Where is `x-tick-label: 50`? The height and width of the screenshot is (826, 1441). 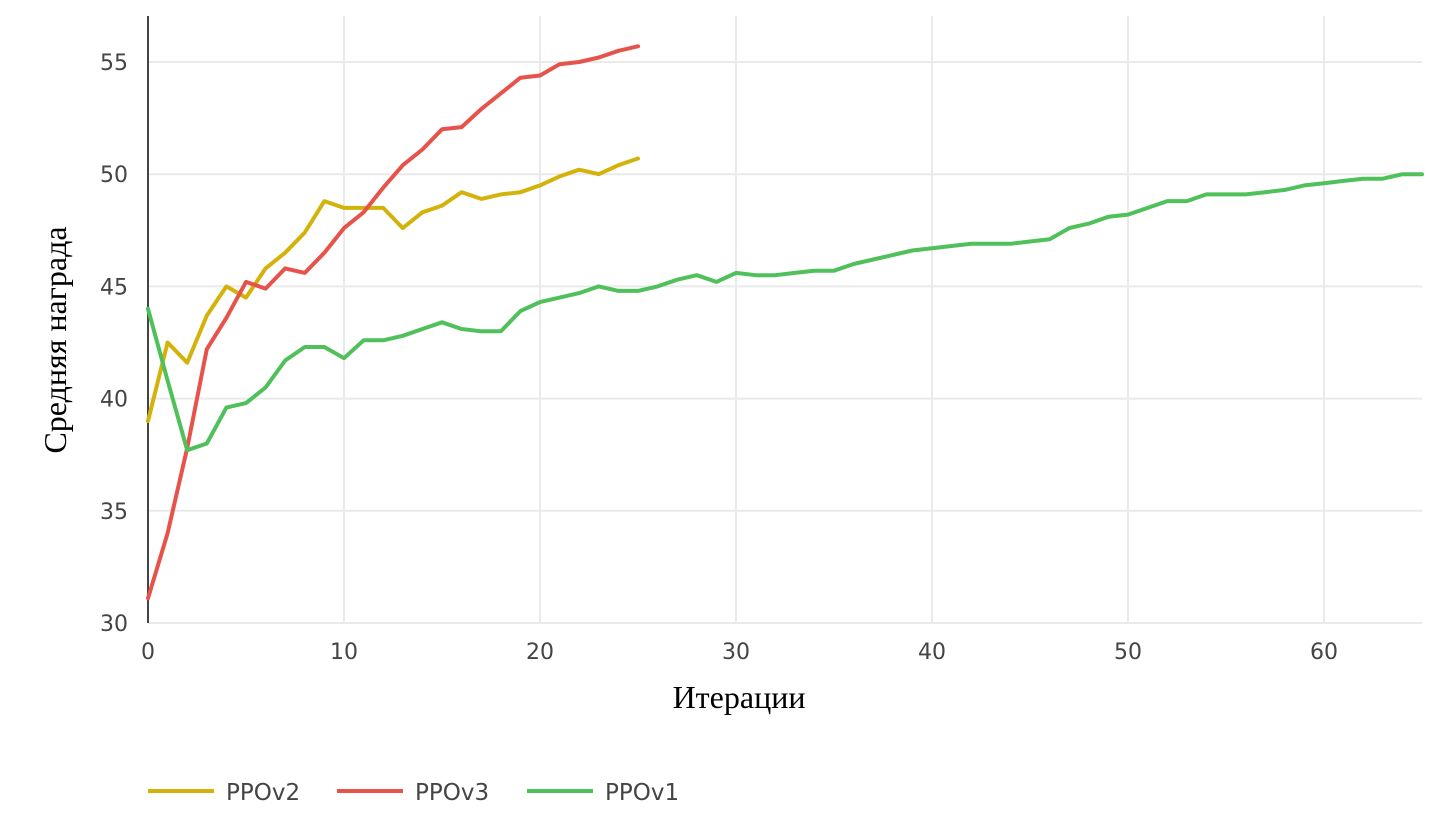 x-tick-label: 50 is located at coordinates (1128, 652).